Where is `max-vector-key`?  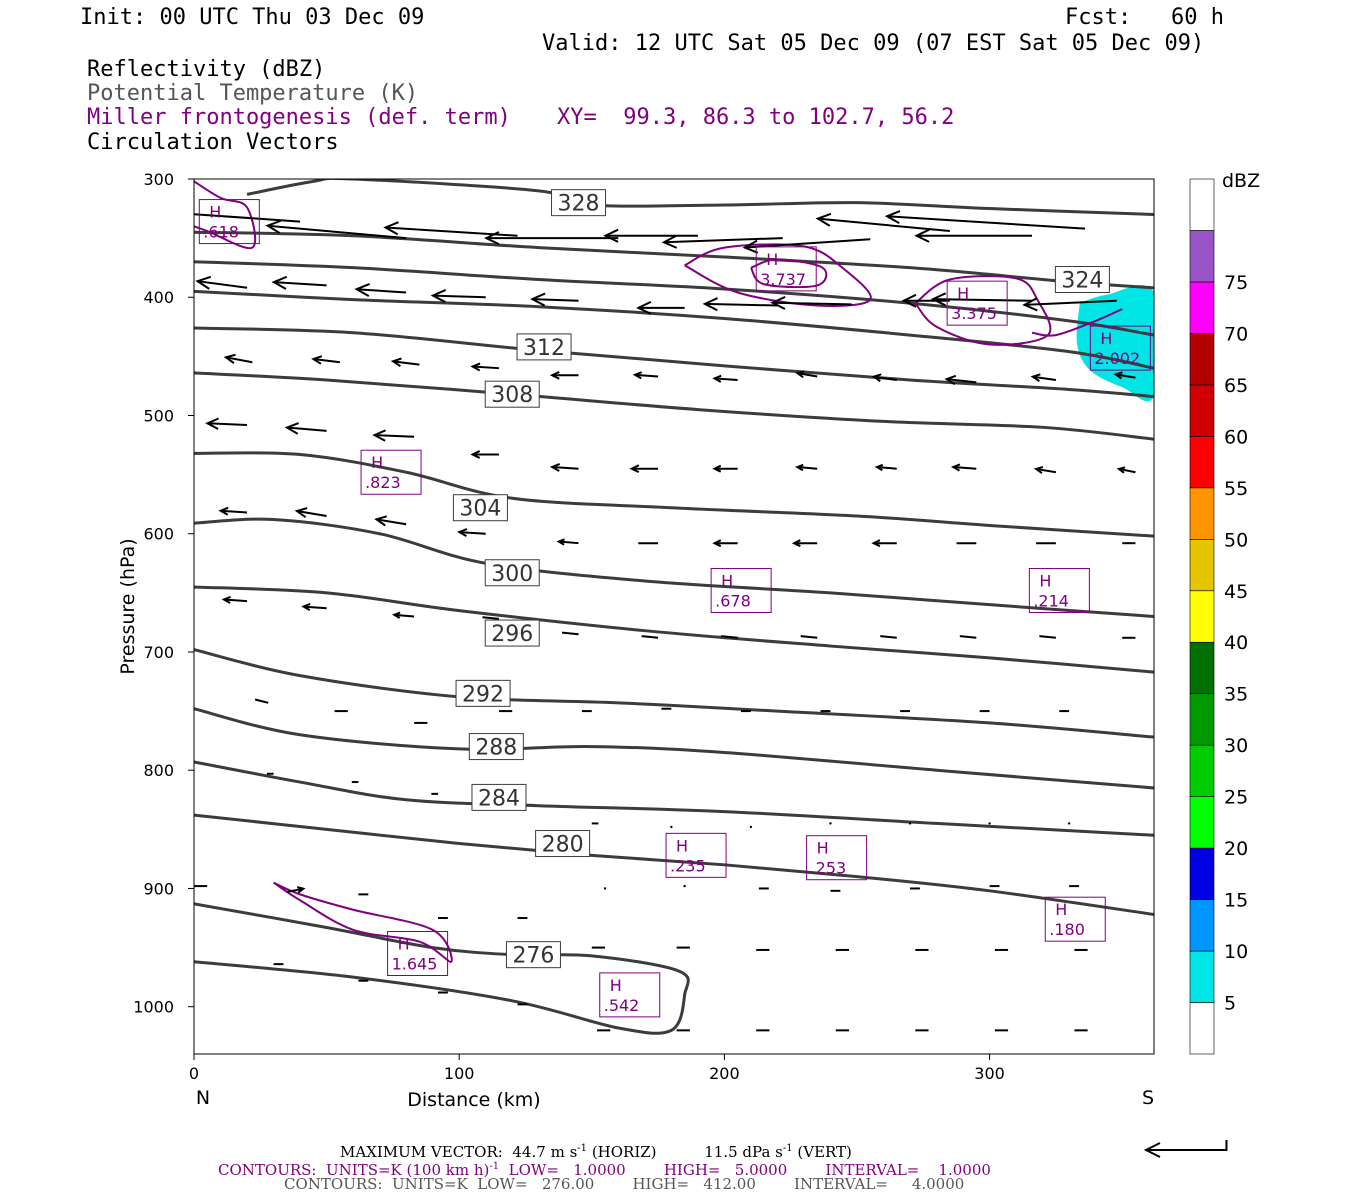 max-vector-key is located at coordinates (1185, 1149).